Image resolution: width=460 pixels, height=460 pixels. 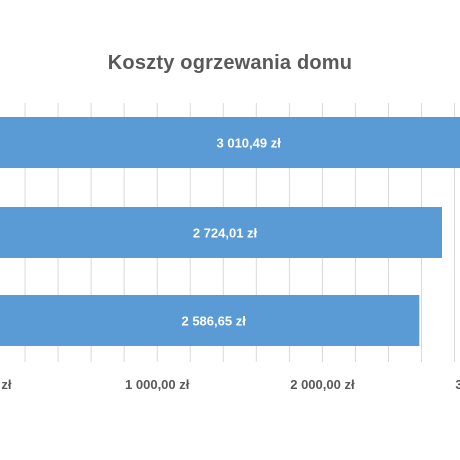 What do you see at coordinates (457, 384) in the screenshot?
I see `x-tick-label: 3 000,00 zł` at bounding box center [457, 384].